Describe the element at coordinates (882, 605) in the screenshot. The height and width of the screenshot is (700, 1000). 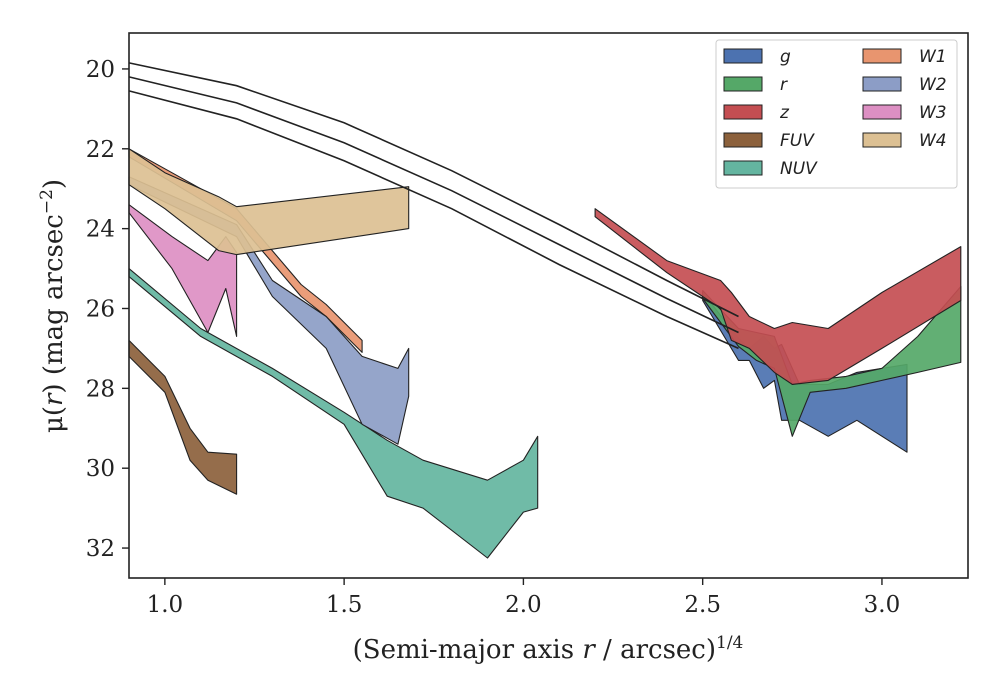
I see `x-tick-label: 3.0` at that location.